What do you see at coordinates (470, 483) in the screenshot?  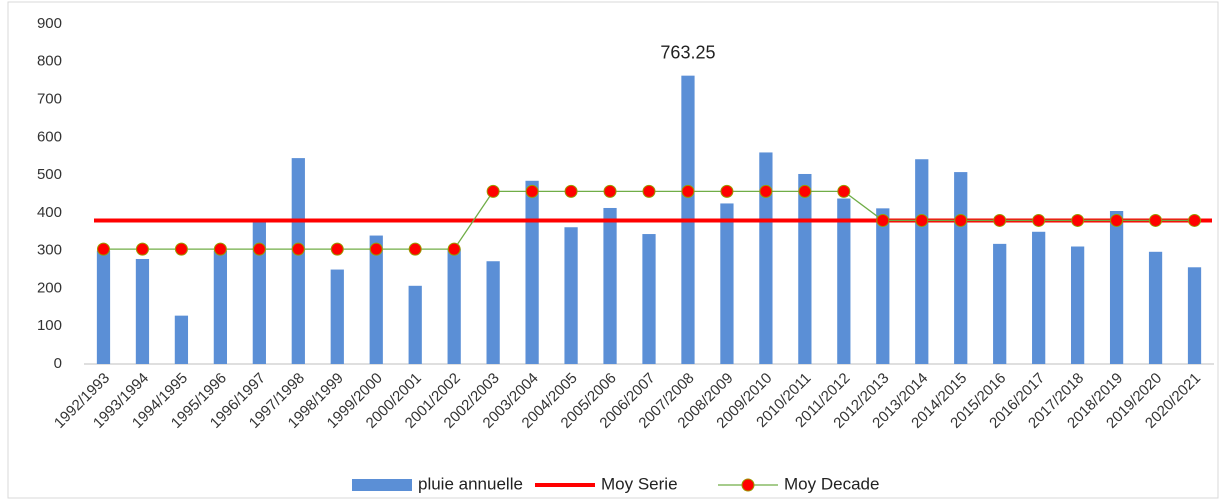 I see `legend-label: pluie annuelle` at bounding box center [470, 483].